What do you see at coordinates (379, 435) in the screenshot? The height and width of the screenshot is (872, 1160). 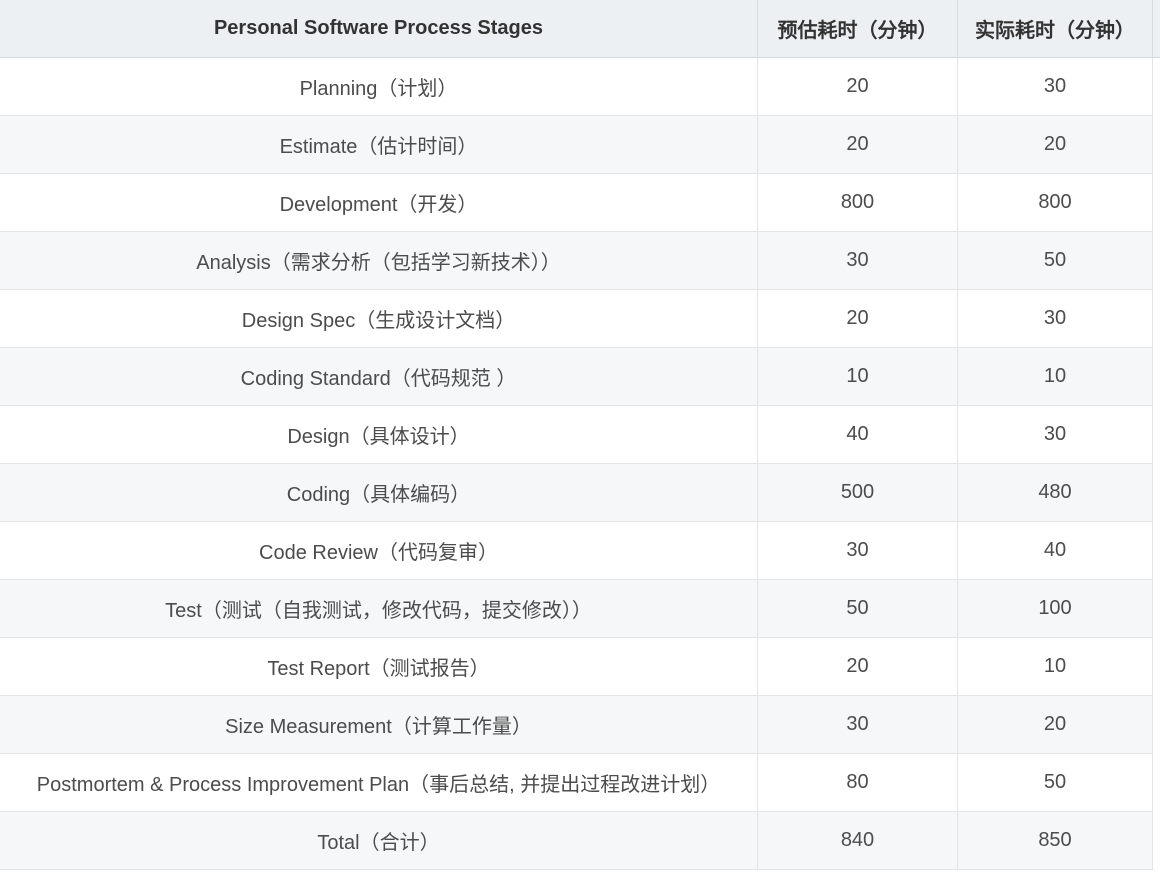 I see `stage-cell: Design（具体设计）` at bounding box center [379, 435].